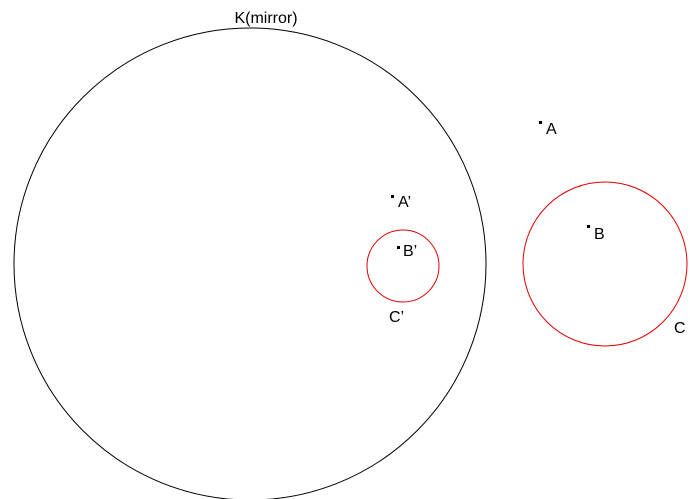 The height and width of the screenshot is (499, 690). Describe the element at coordinates (540, 122) in the screenshot. I see `point-a` at that location.